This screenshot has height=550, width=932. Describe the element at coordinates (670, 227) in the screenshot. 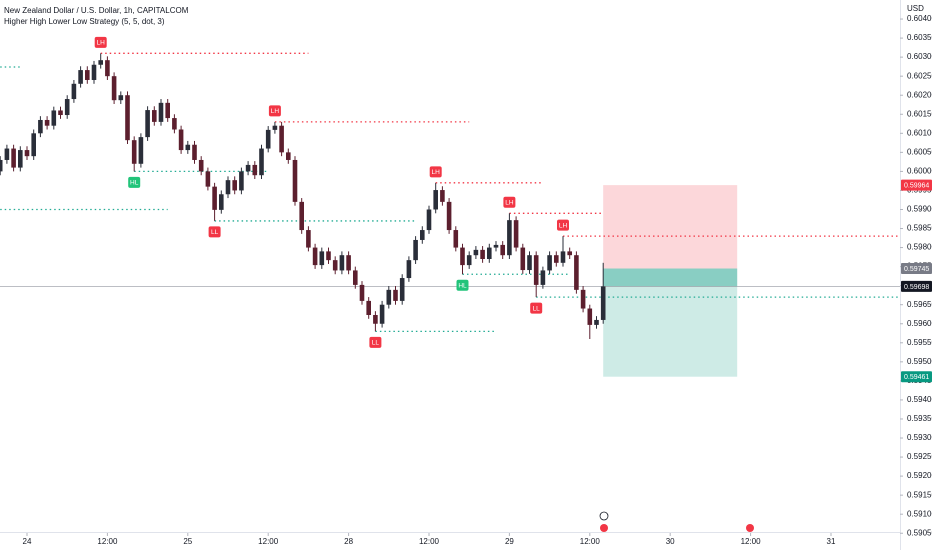

I see `stop-zone` at that location.